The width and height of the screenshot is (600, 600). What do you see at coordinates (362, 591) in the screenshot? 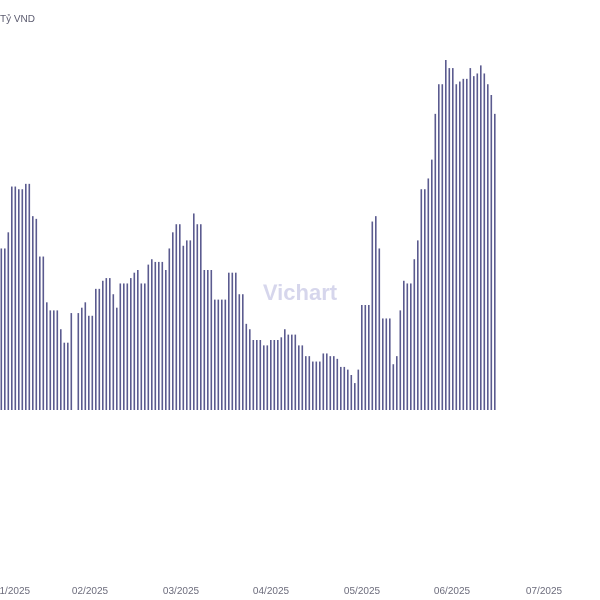
I see `x-tick-label-4: 05/2025` at bounding box center [362, 591].